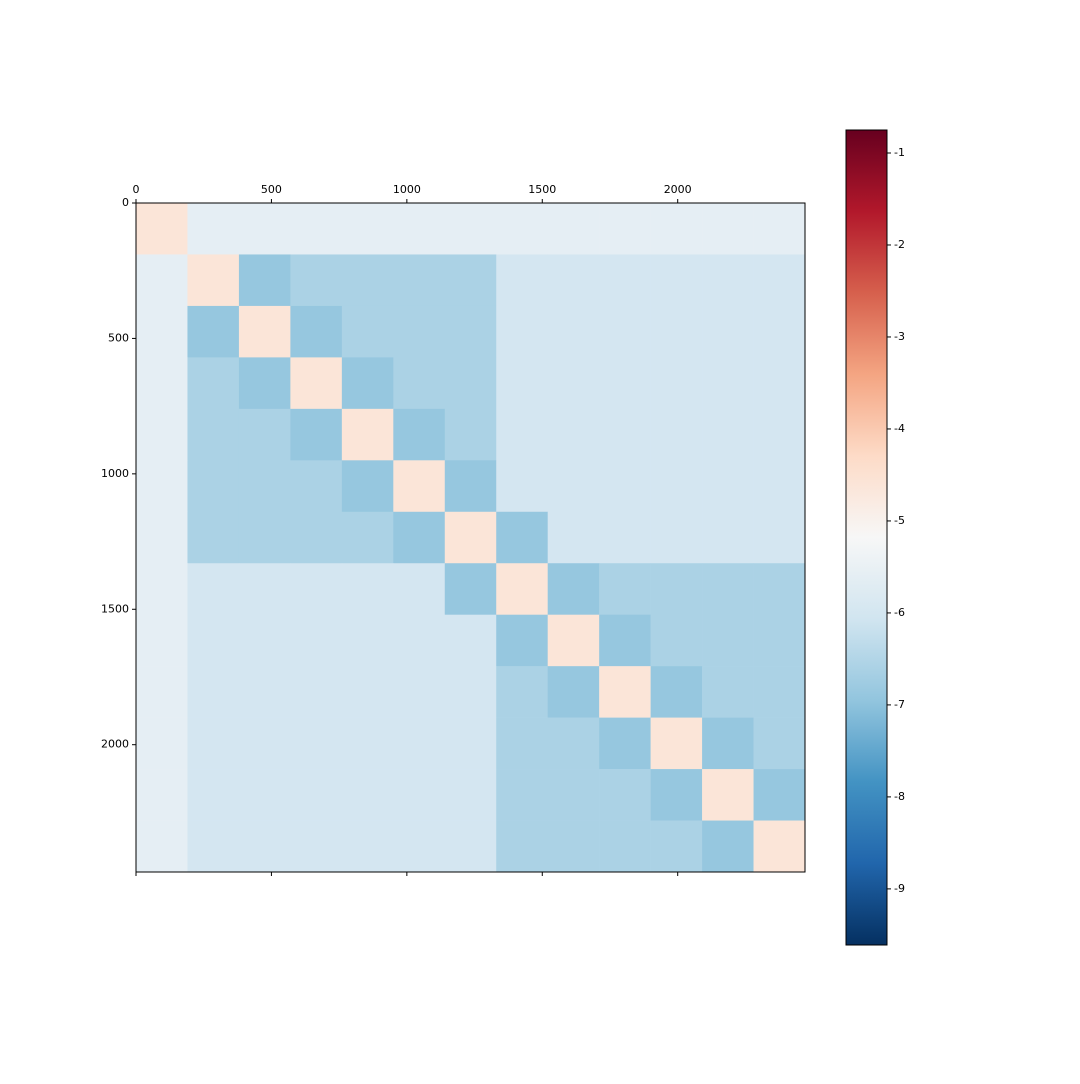 The image size is (1080, 1084). What do you see at coordinates (125, 202) in the screenshot?
I see `y-tick-label: 0` at bounding box center [125, 202].